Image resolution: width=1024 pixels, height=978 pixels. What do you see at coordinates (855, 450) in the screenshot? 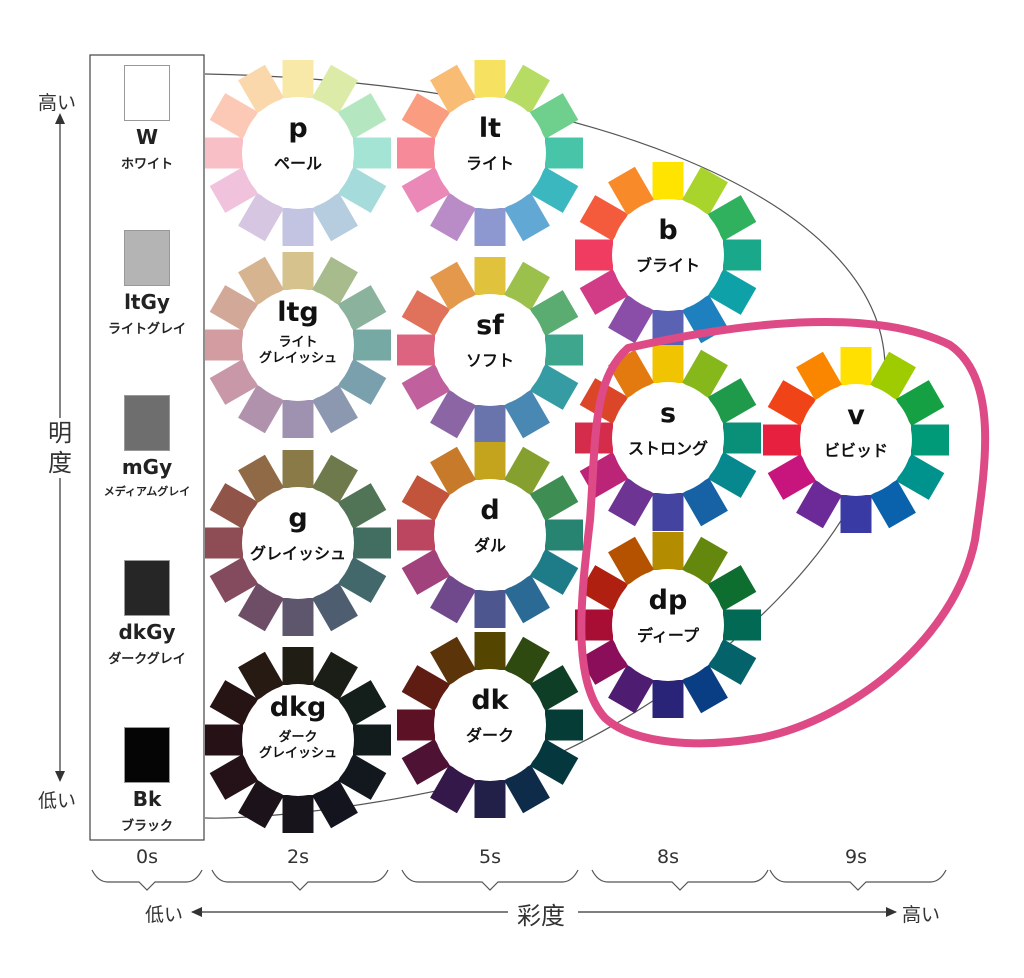
I see `tone-name-v: ビビッド` at bounding box center [855, 450].